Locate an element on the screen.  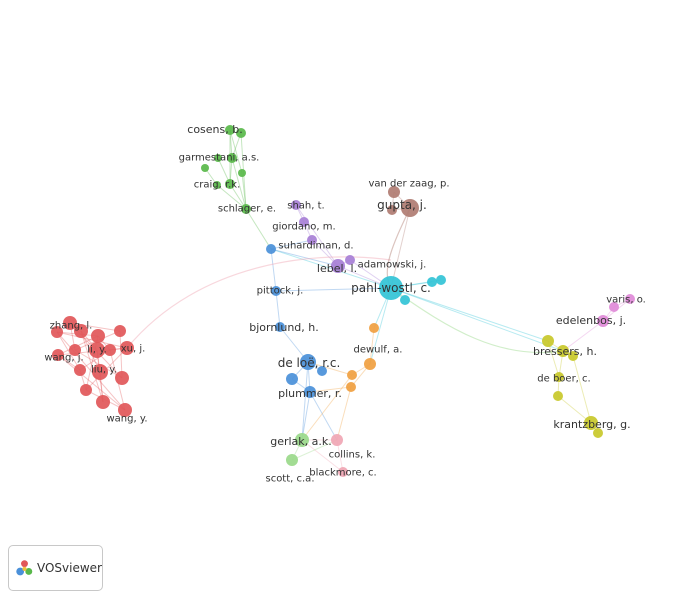
label-deboer: de boer, c. is located at coordinates (563, 379).